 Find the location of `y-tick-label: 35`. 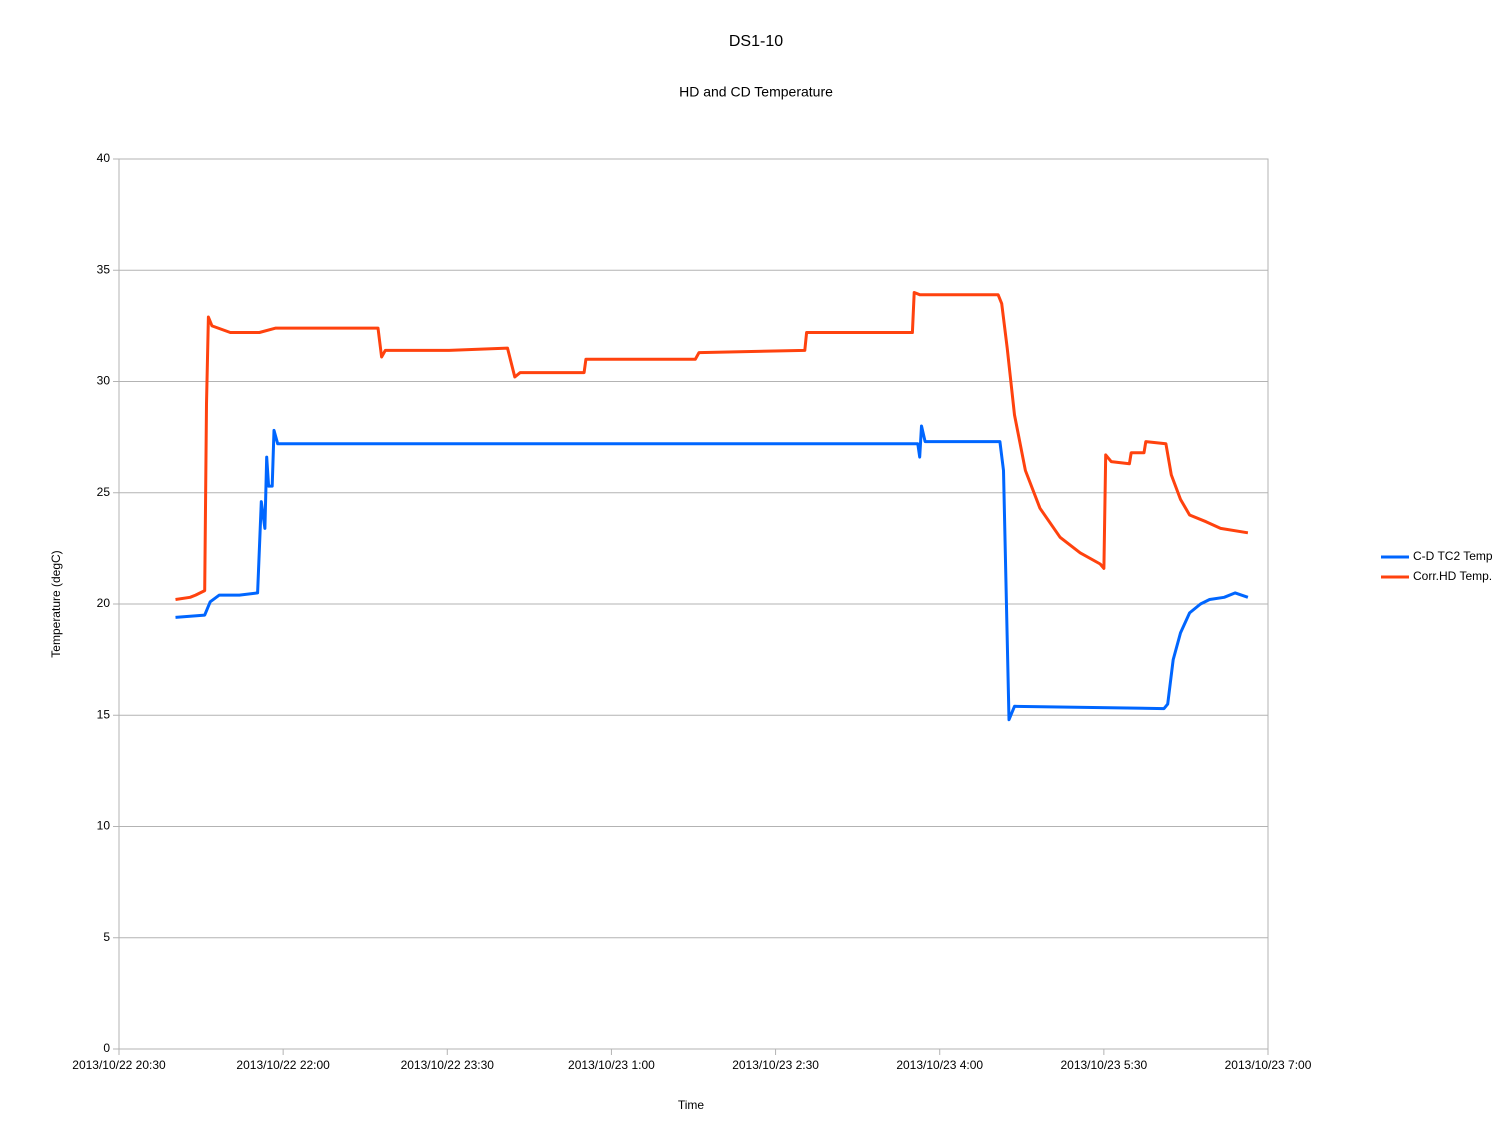

y-tick-label: 35 is located at coordinates (104, 269).